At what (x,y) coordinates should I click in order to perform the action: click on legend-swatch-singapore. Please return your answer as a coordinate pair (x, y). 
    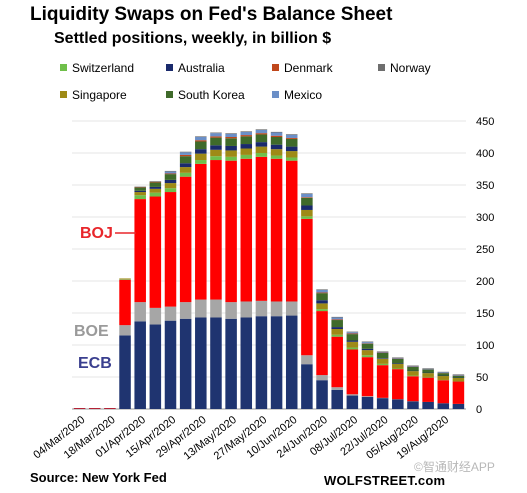
    Looking at the image, I should click on (63, 94).